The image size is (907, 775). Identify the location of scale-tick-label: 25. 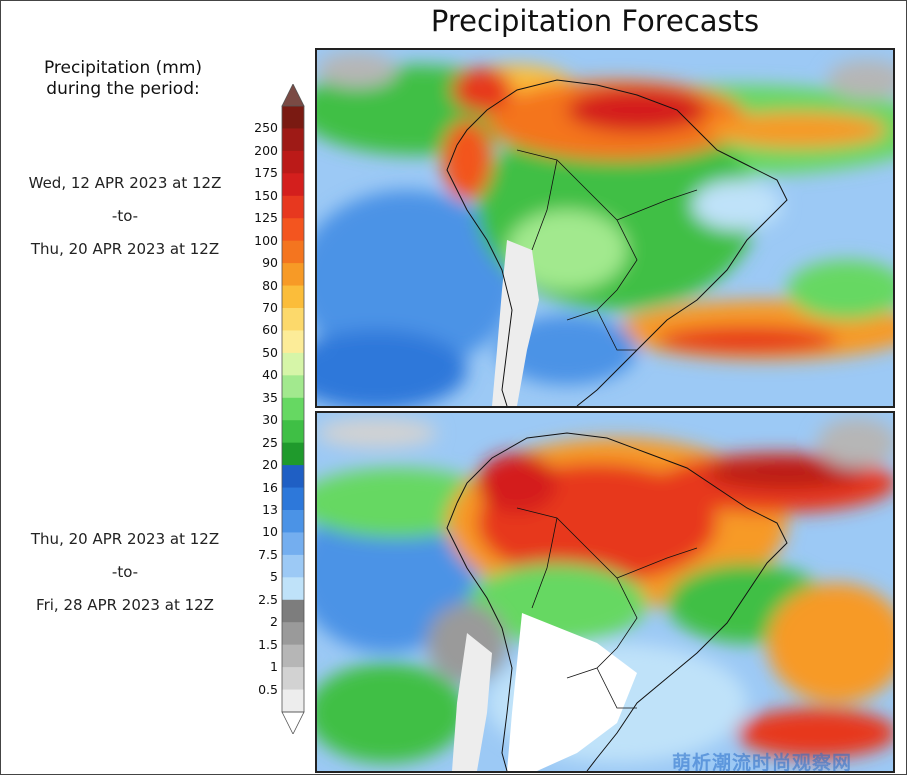
(270, 442).